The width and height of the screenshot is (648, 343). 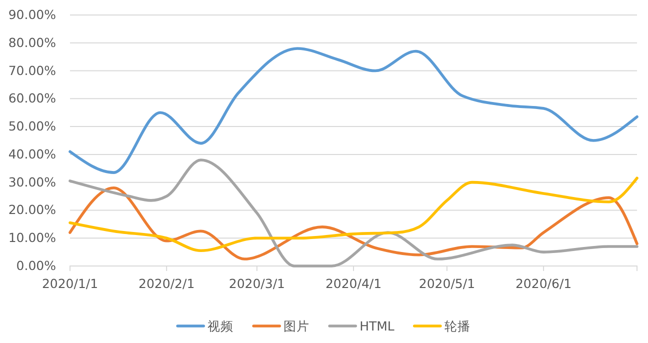 What do you see at coordinates (36, 265) in the screenshot?
I see `y-tick-label: 0.00%` at bounding box center [36, 265].